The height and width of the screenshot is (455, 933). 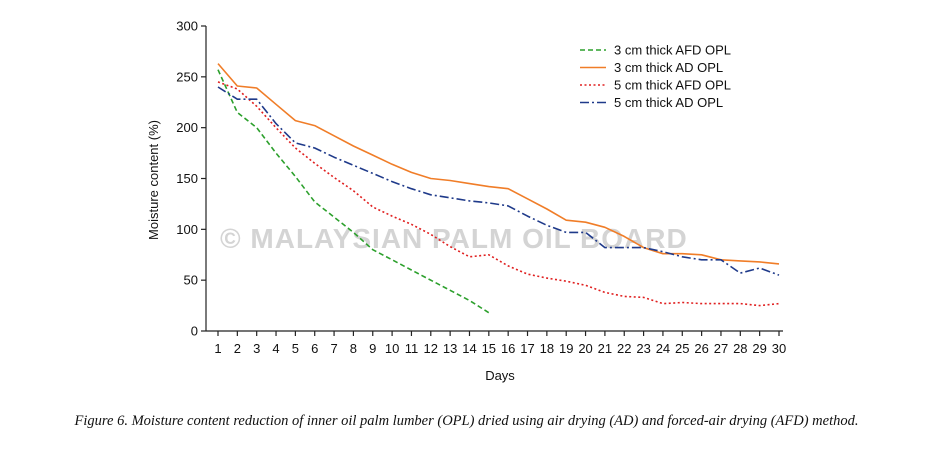 What do you see at coordinates (392, 348) in the screenshot?
I see `x-tick-label: 10` at bounding box center [392, 348].